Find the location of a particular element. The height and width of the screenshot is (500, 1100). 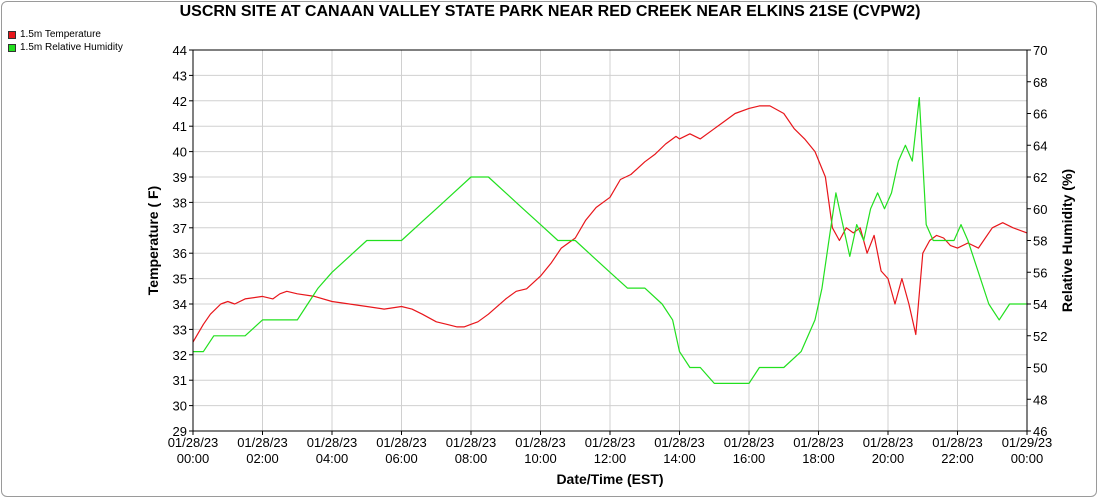

x-tick-label-time: 12:00 is located at coordinates (610, 458).